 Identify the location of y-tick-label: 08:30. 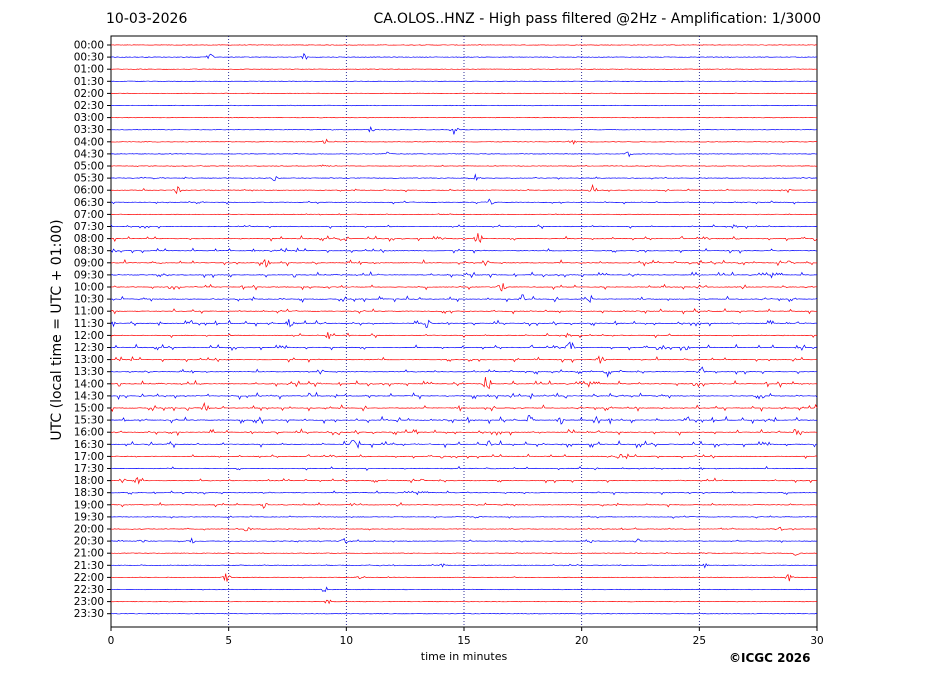
(89, 251).